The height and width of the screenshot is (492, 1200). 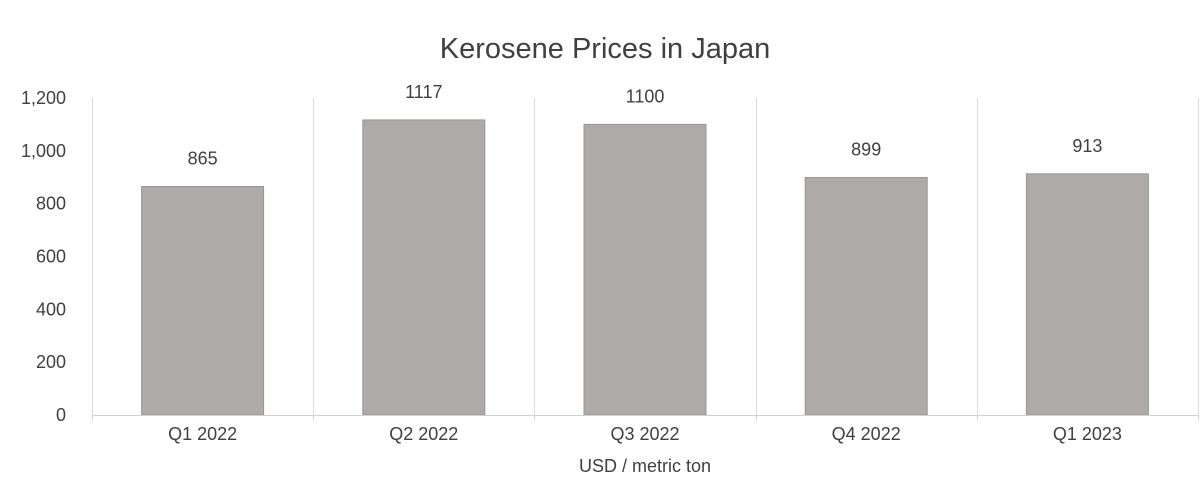 I want to click on y-tick-label: 1,000, so click(x=43, y=151).